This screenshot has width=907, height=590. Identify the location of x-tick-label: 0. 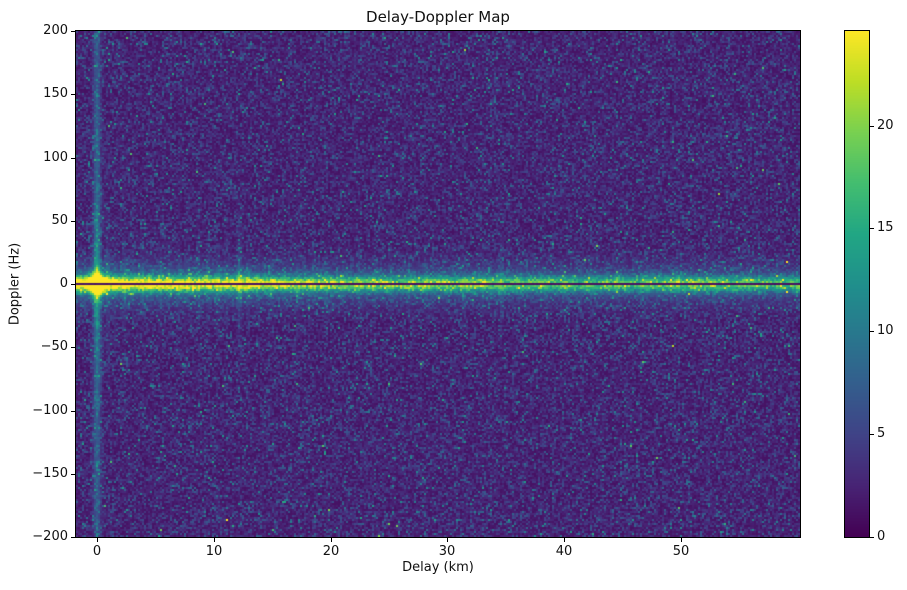
(97, 551).